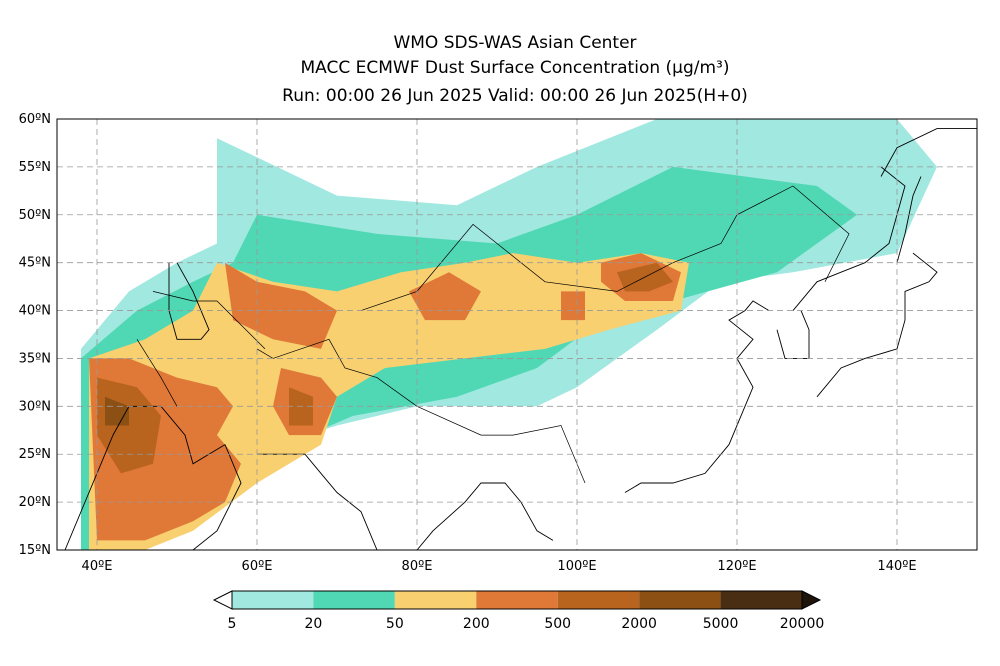 The image size is (1000, 666). What do you see at coordinates (232, 624) in the screenshot?
I see `colorbar-label: 5` at bounding box center [232, 624].